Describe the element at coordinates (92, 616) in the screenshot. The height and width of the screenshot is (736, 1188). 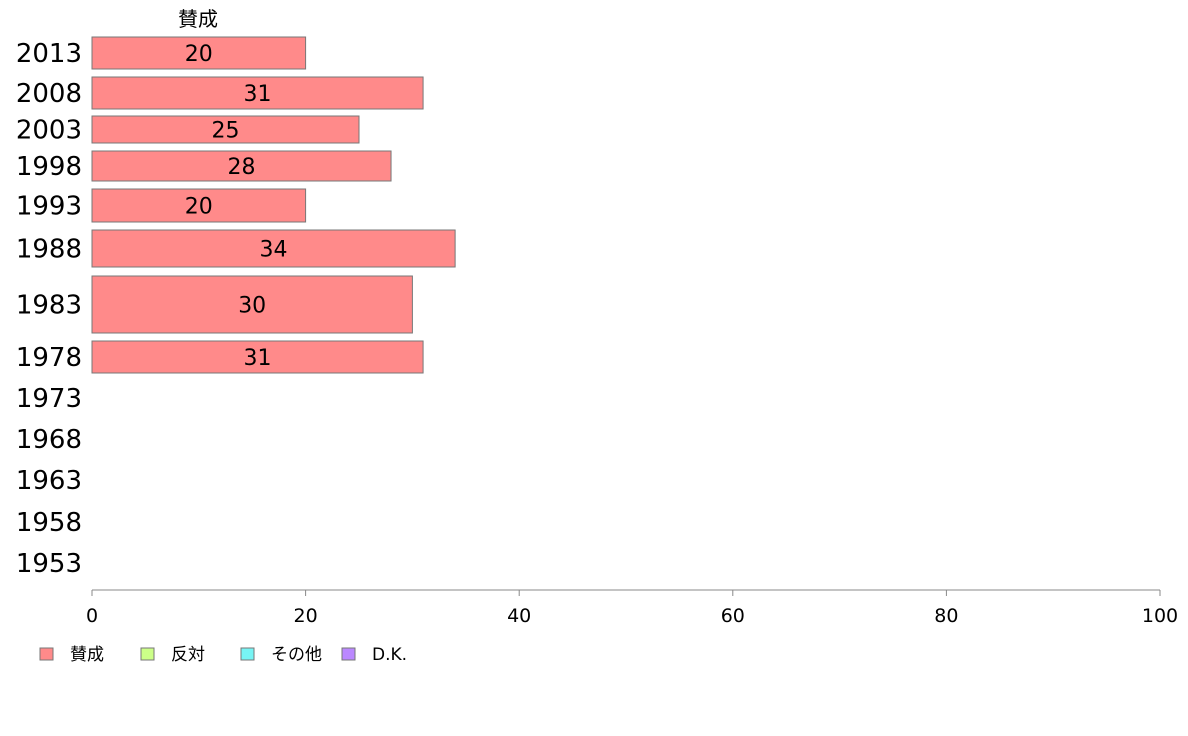
I see `x-tick-label: 0` at that location.